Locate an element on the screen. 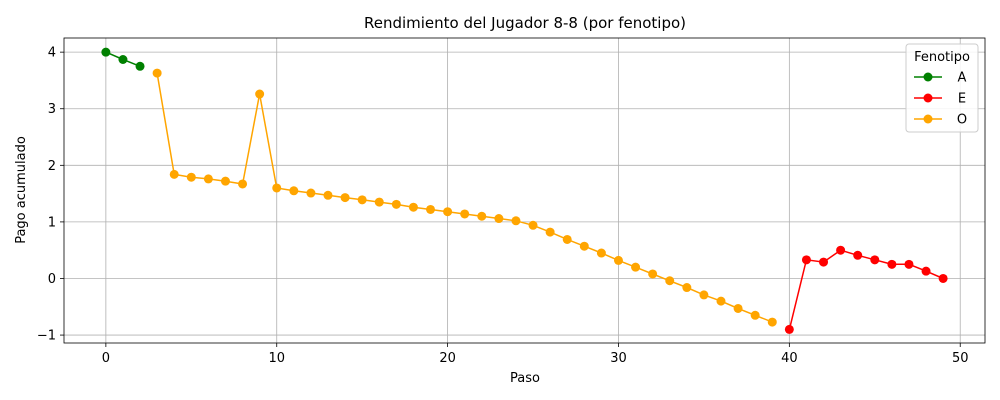  x-tick-label: 40 is located at coordinates (789, 358).